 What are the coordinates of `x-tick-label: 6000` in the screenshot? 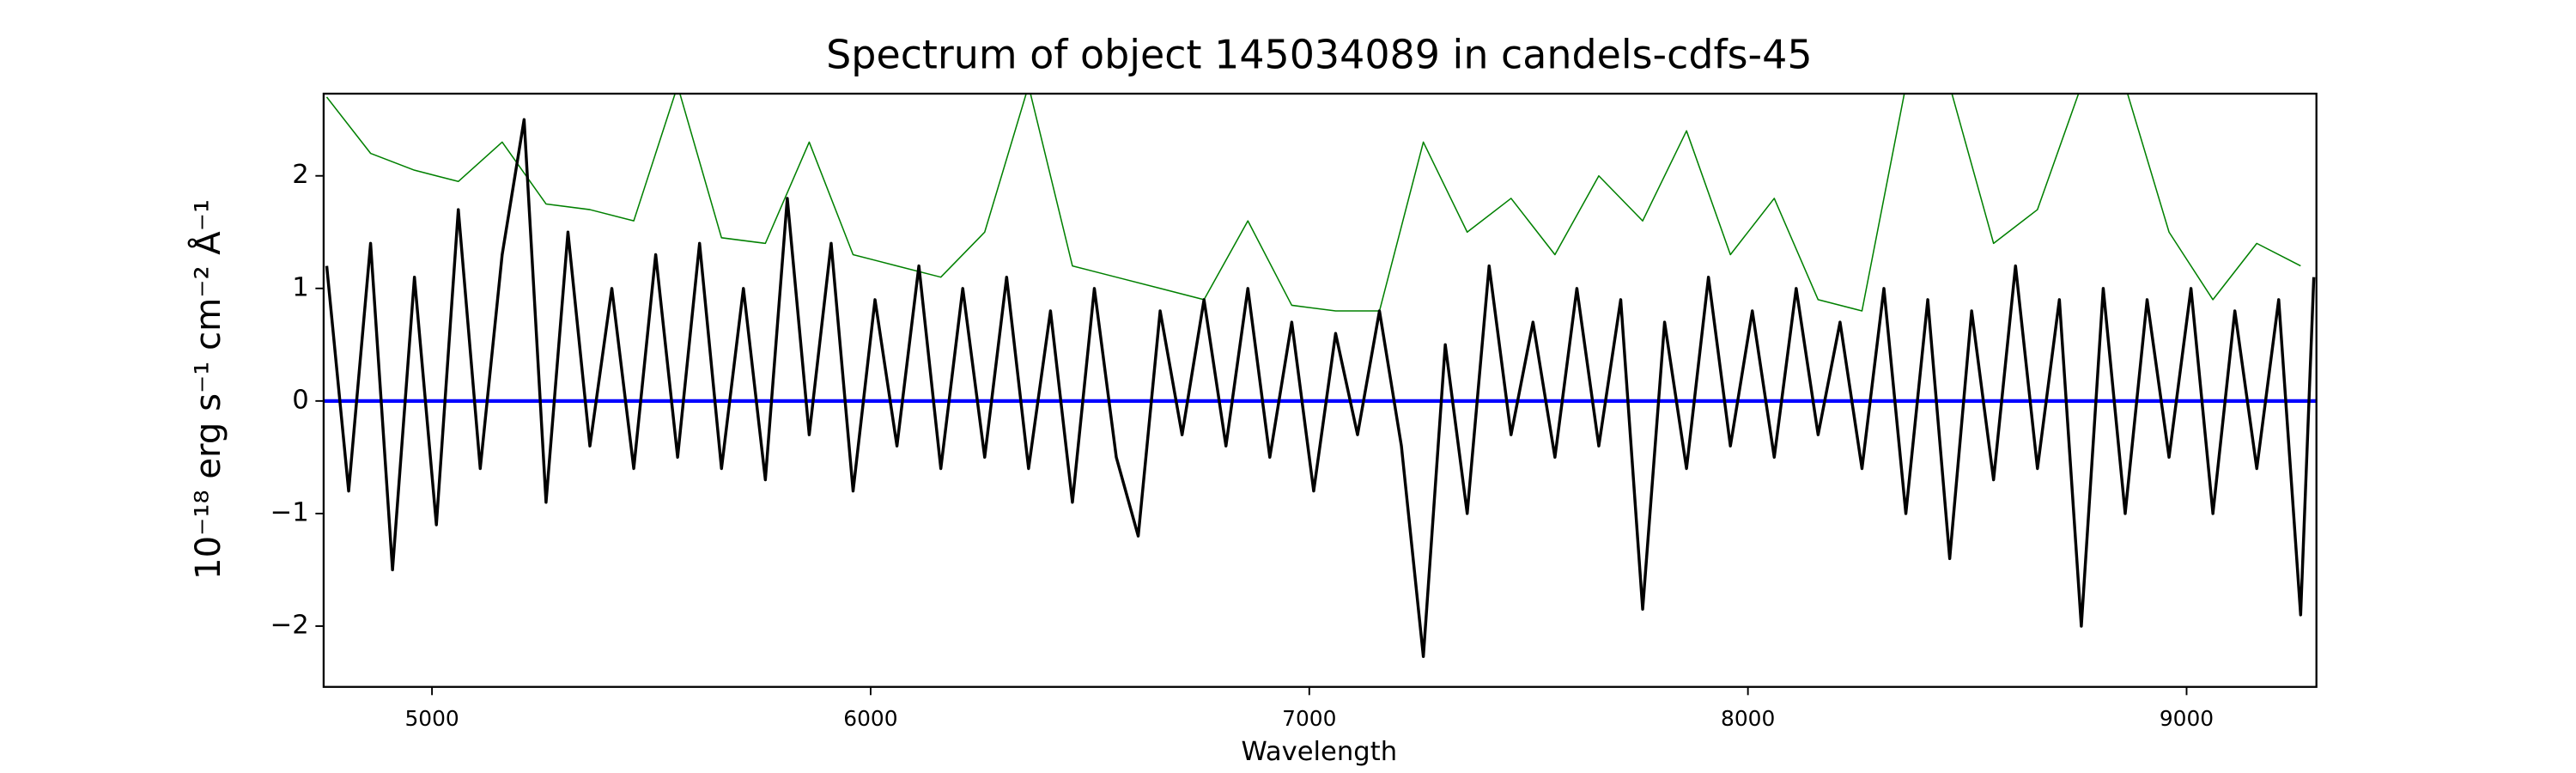 It's located at (870, 718).